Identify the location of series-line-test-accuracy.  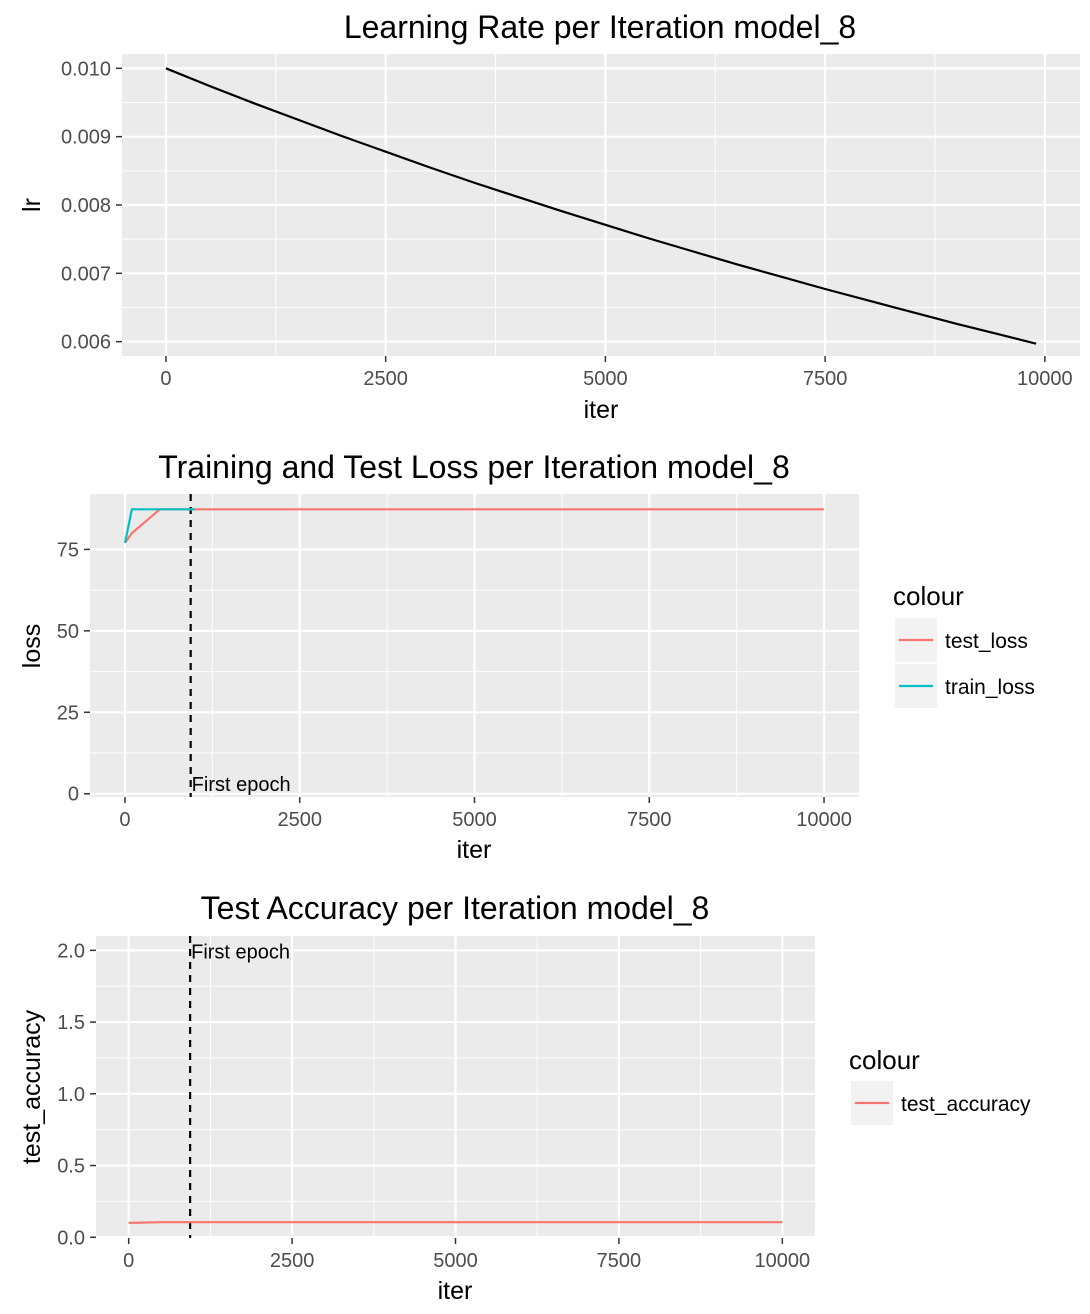
(455, 1222).